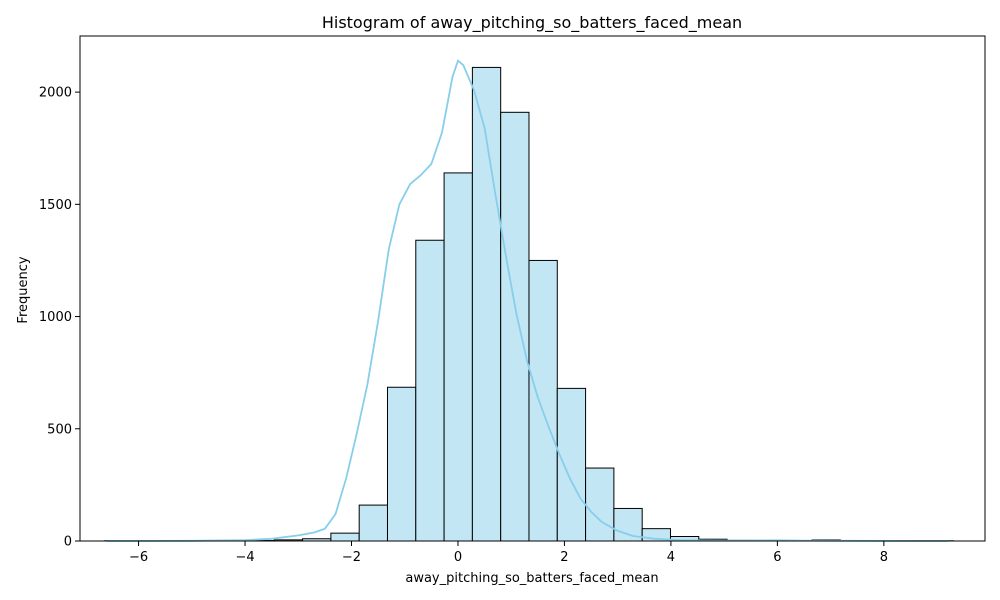 This screenshot has width=1000, height=600. I want to click on x-tick-label: 0, so click(458, 557).